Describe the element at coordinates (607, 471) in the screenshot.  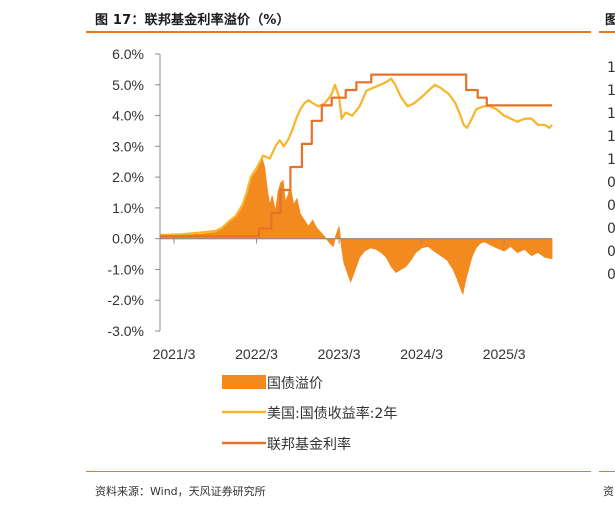
I see `next-source-rule` at that location.